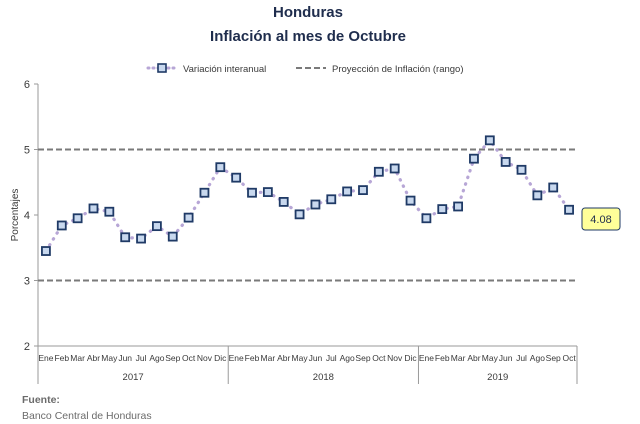  I want to click on chart-title: Honduras, so click(308, 12).